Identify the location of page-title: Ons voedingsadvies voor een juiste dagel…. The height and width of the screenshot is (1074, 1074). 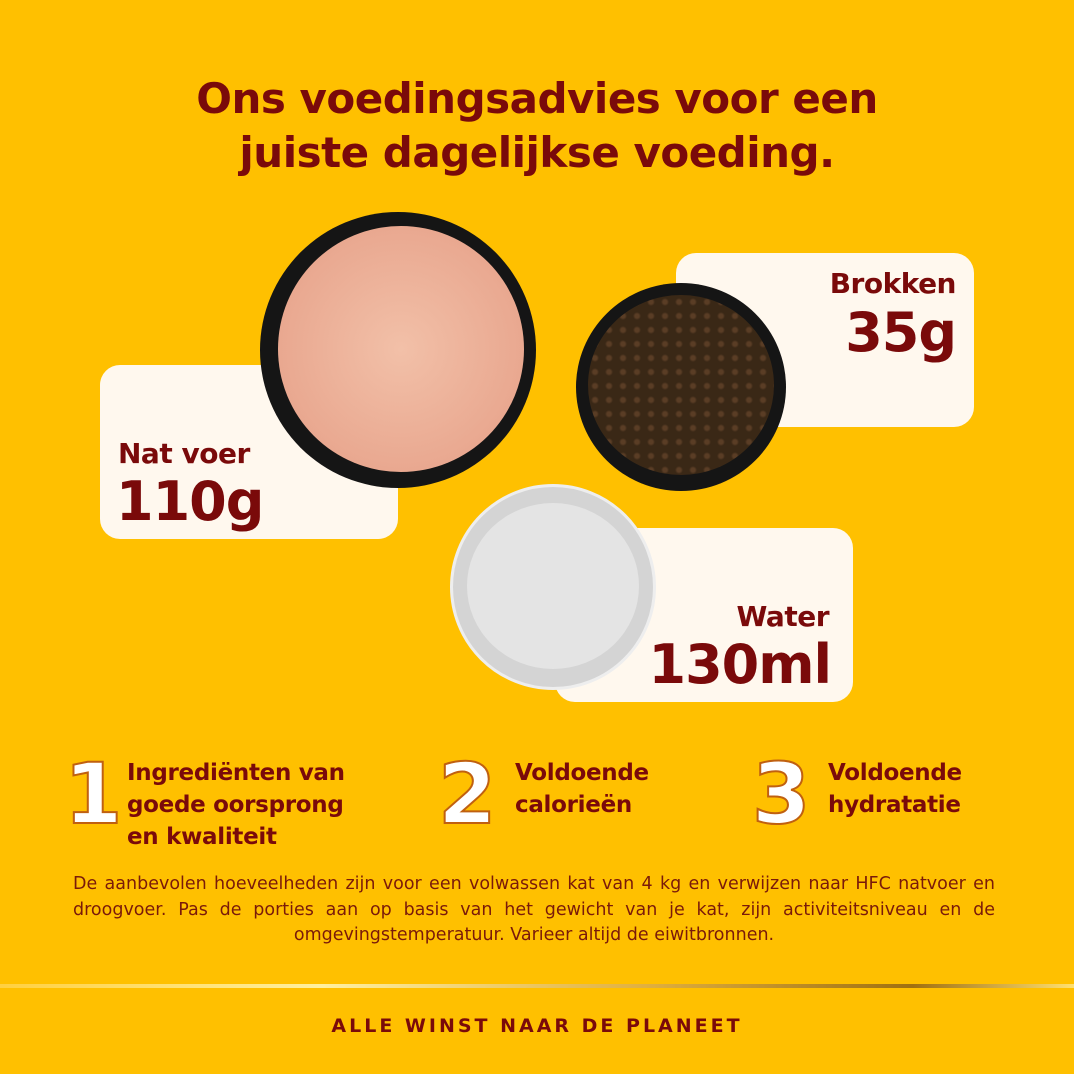
(537, 126).